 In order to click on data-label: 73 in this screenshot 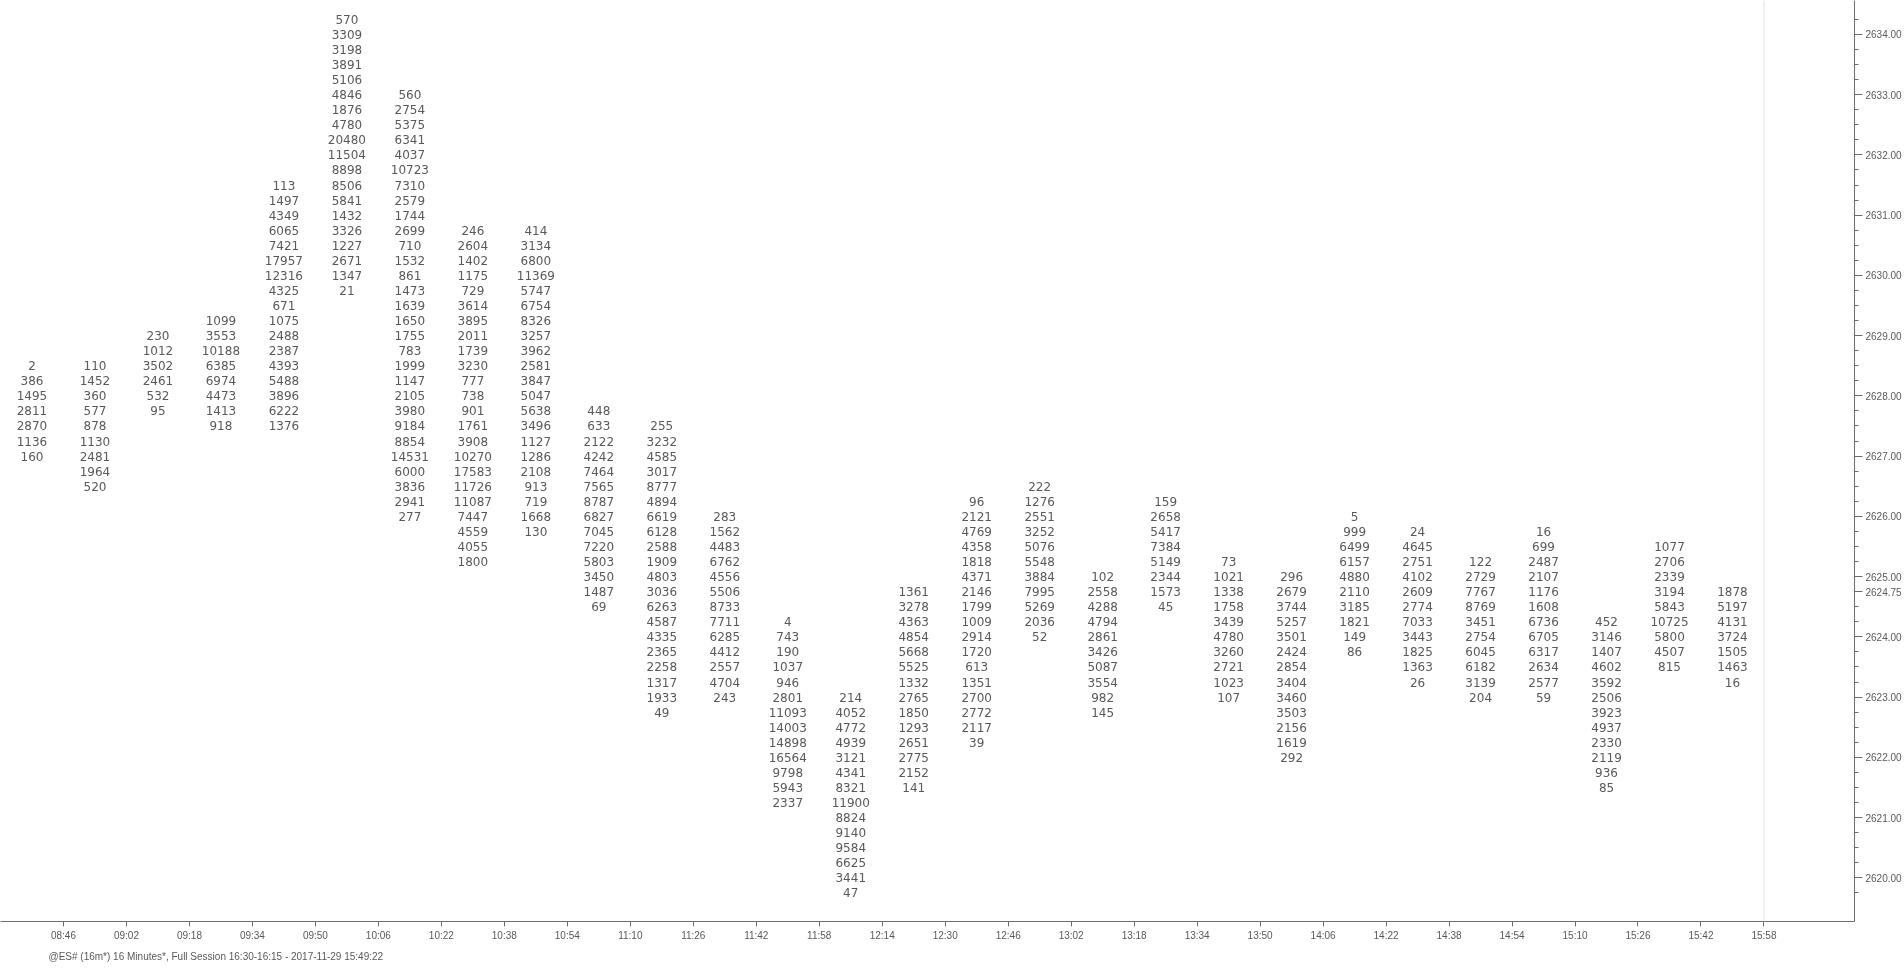, I will do `click(1228, 562)`.